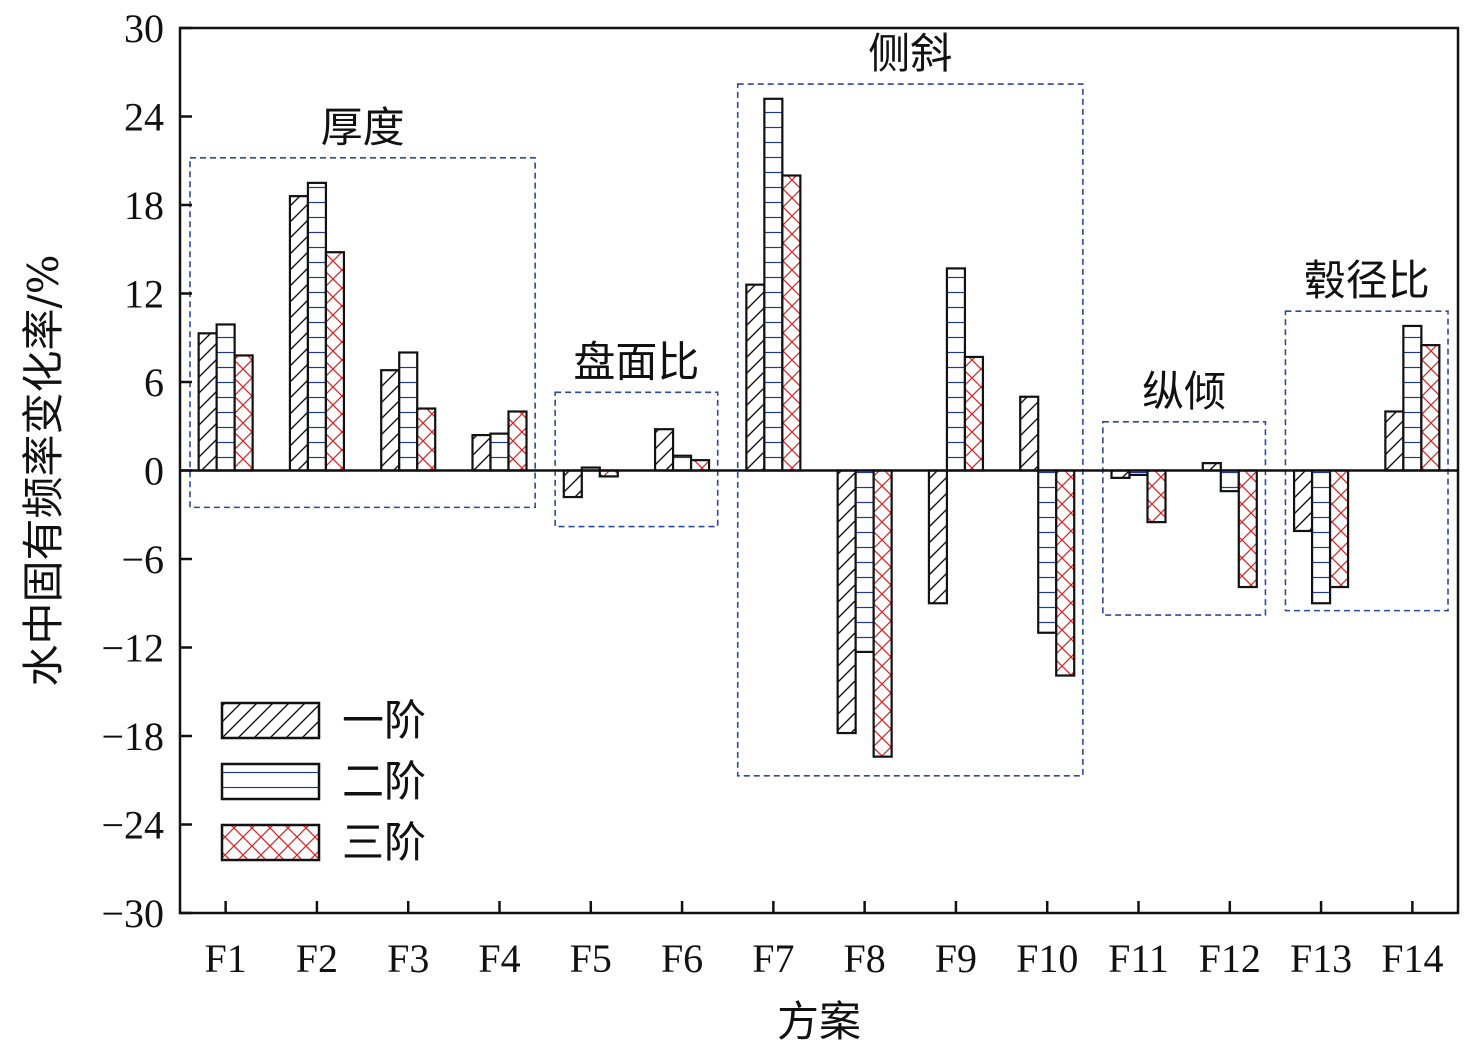 The image size is (1476, 1052). What do you see at coordinates (384, 842) in the screenshot?
I see `legend-label: 三阶` at bounding box center [384, 842].